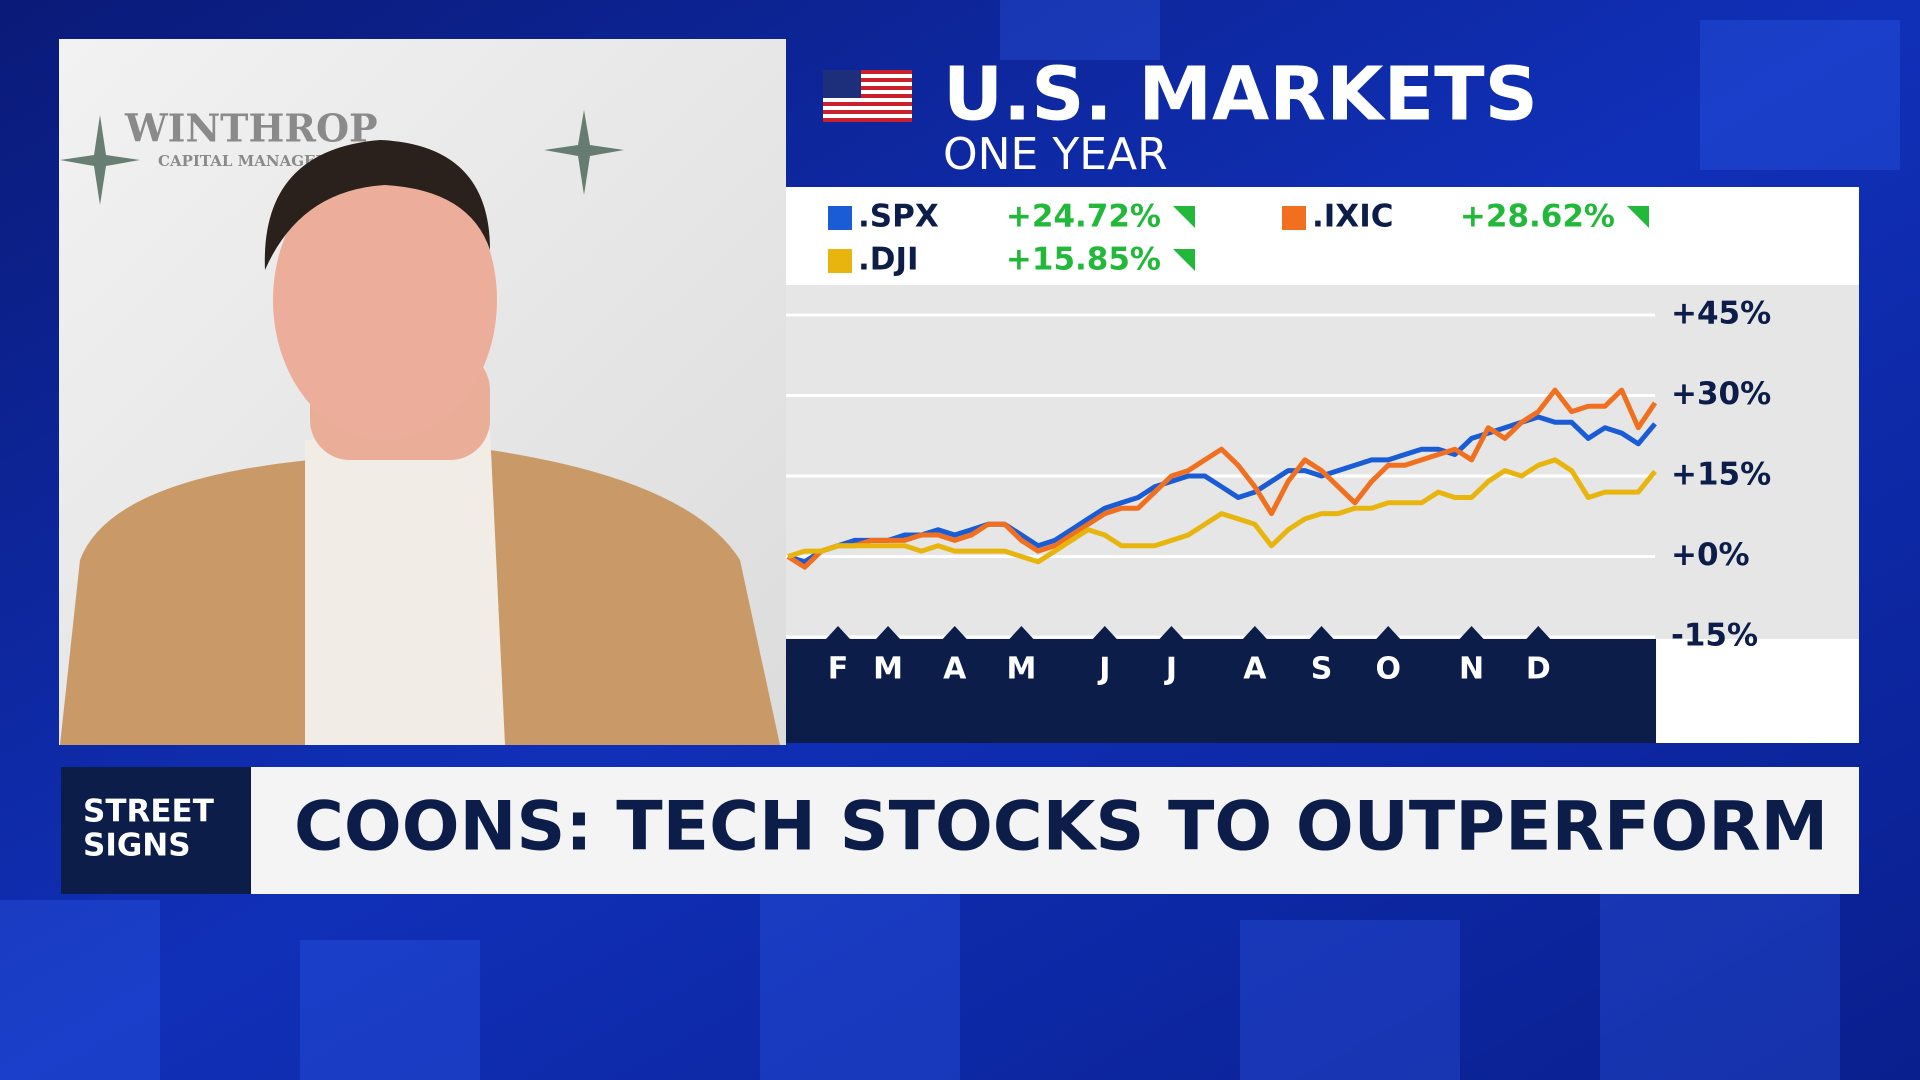  What do you see at coordinates (1083, 217) in the screenshot?
I see `change-label: +24.72%` at bounding box center [1083, 217].